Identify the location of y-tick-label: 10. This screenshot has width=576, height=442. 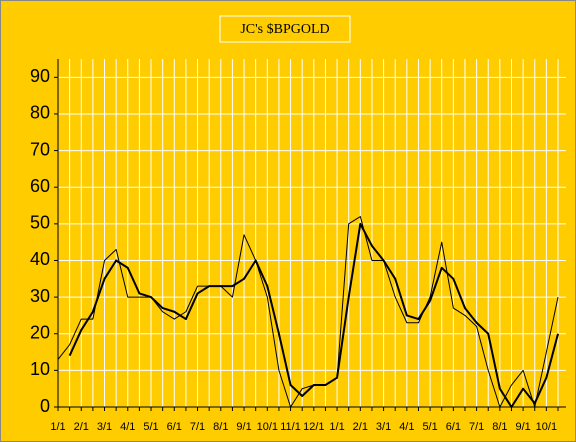
(40, 369).